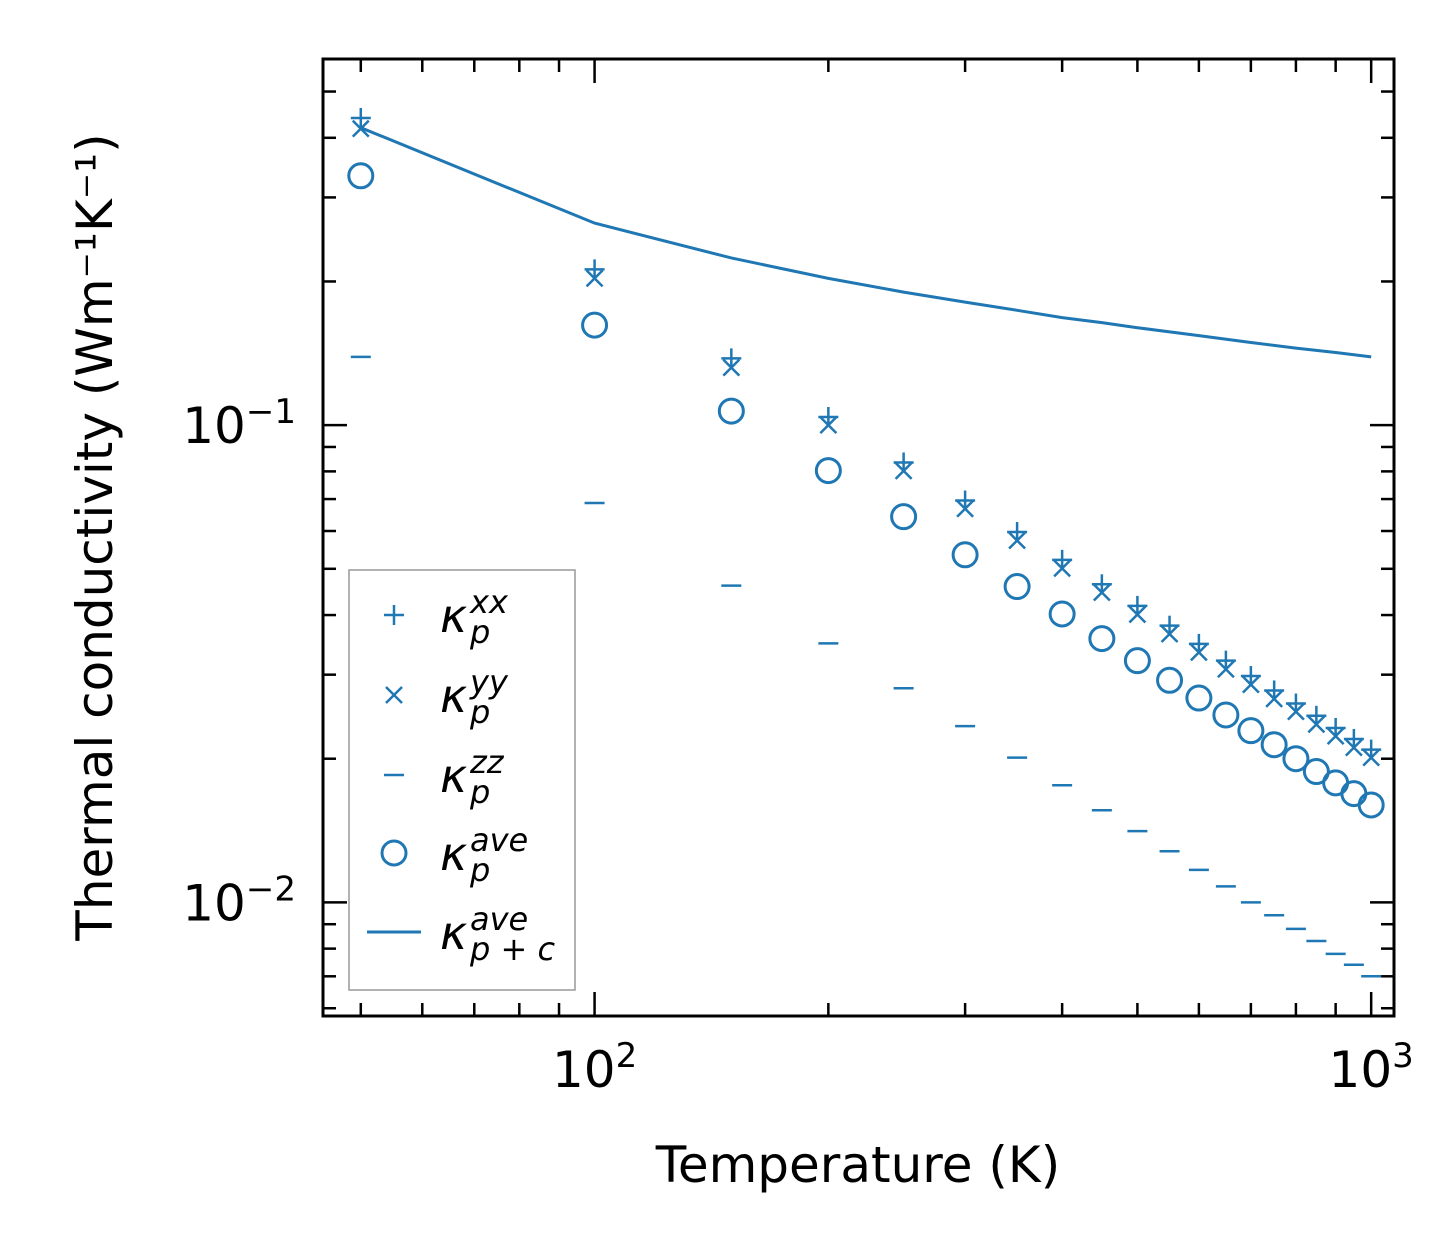  Describe the element at coordinates (95, 537) in the screenshot. I see `y-axis-label: Thermal conductivity (Wm⁻¹K⁻¹)` at that location.